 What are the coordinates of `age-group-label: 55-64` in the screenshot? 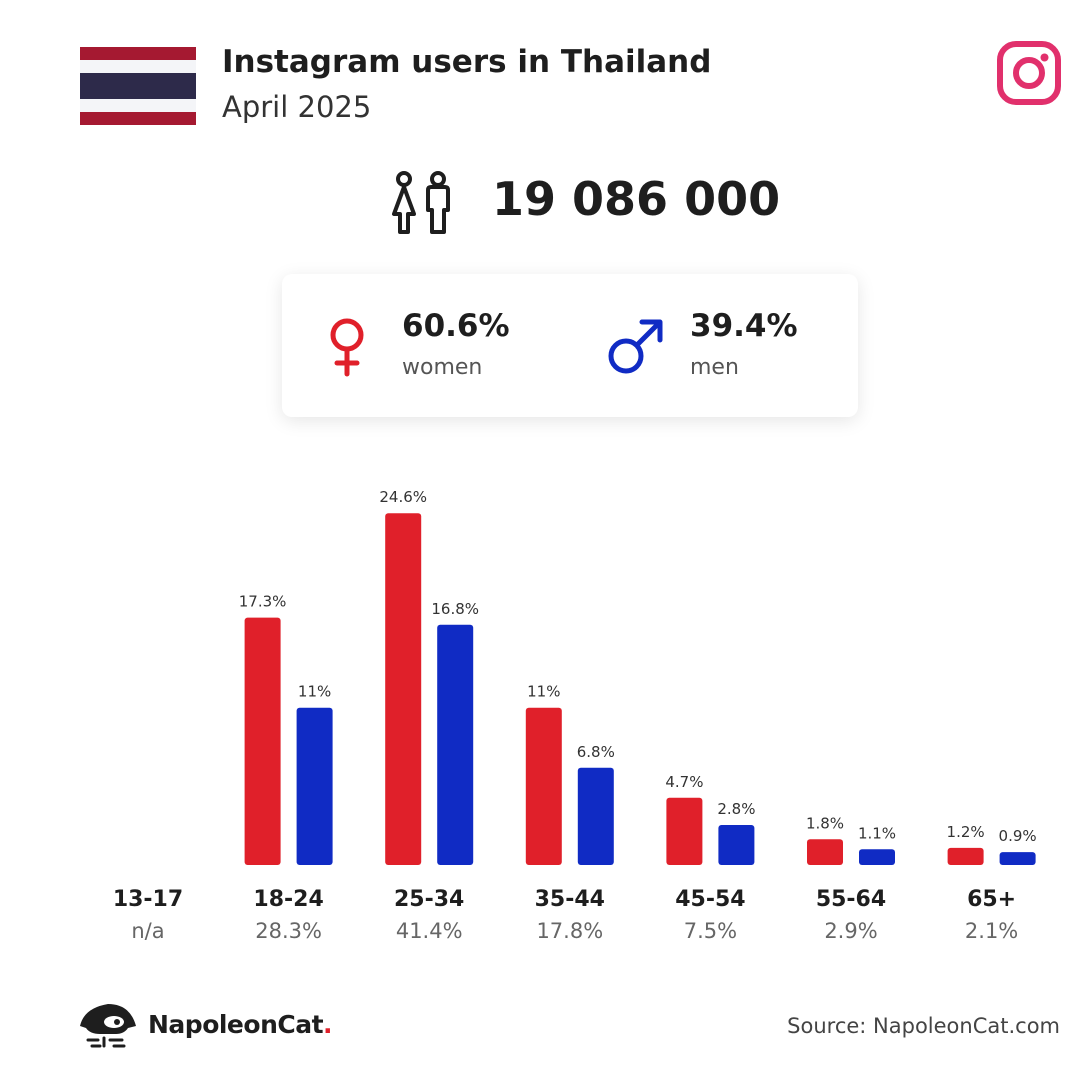 It's located at (851, 899).